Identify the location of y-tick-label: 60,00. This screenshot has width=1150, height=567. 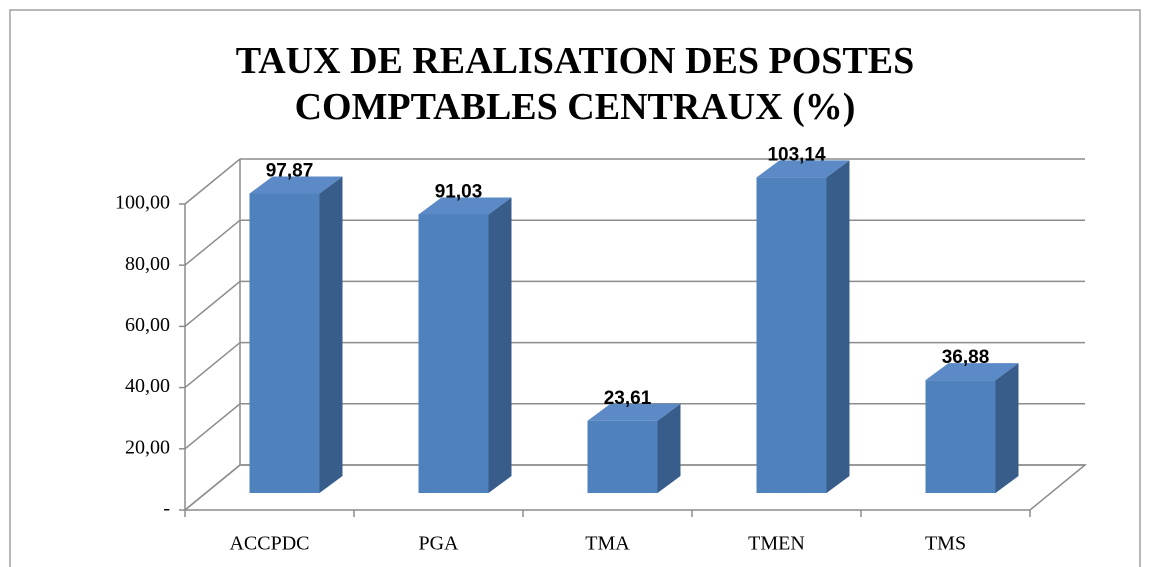
(147, 325).